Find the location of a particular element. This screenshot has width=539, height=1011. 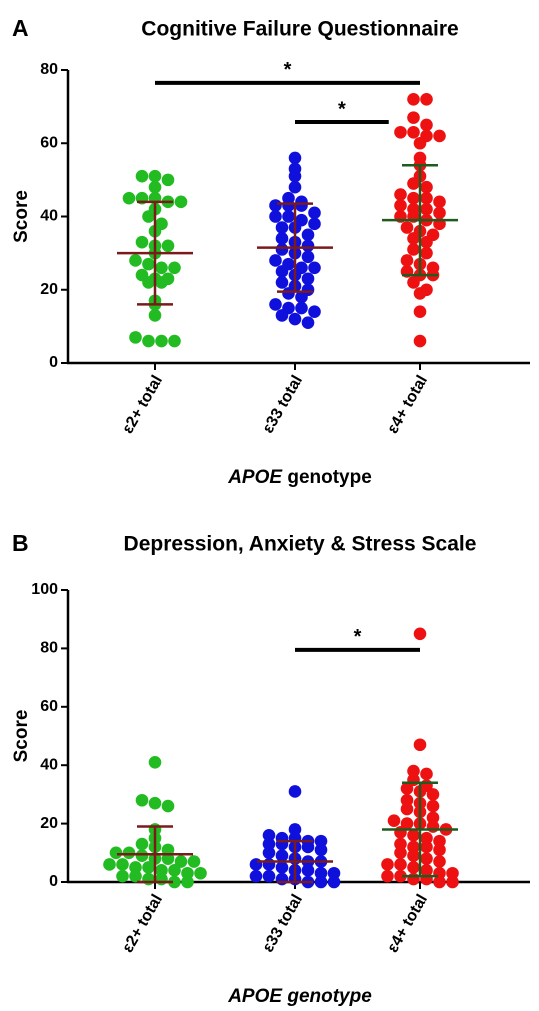

y-tick-label: 80 is located at coordinates (49, 69).